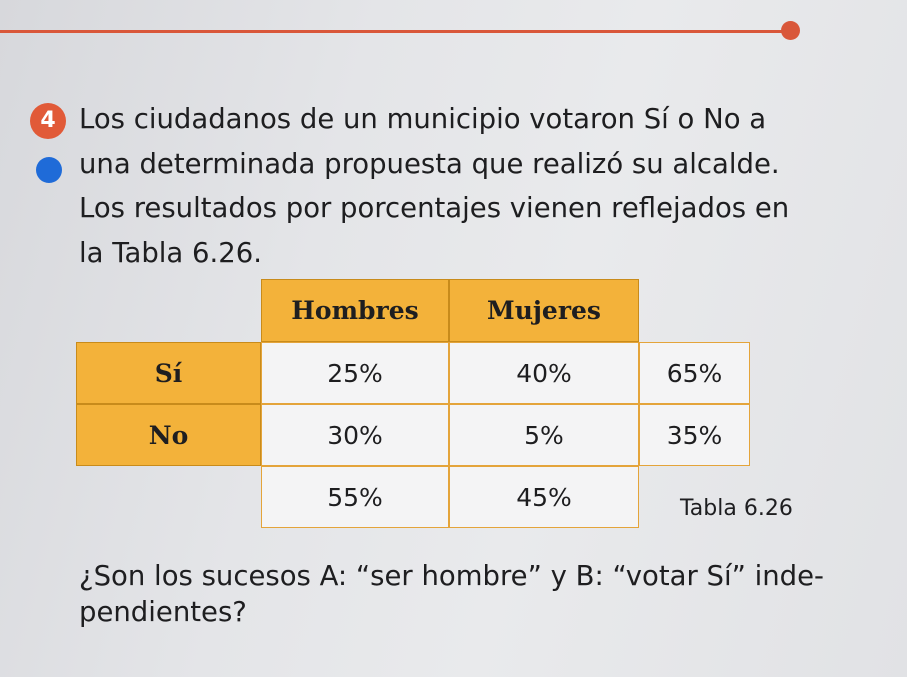 This screenshot has width=907, height=677. Describe the element at coordinates (355, 373) in the screenshot. I see `cell-si-hombres: 25%` at that location.